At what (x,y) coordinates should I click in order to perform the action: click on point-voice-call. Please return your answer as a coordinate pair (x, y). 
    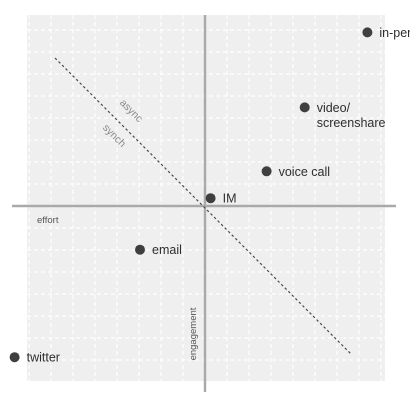
    Looking at the image, I should click on (266, 171).